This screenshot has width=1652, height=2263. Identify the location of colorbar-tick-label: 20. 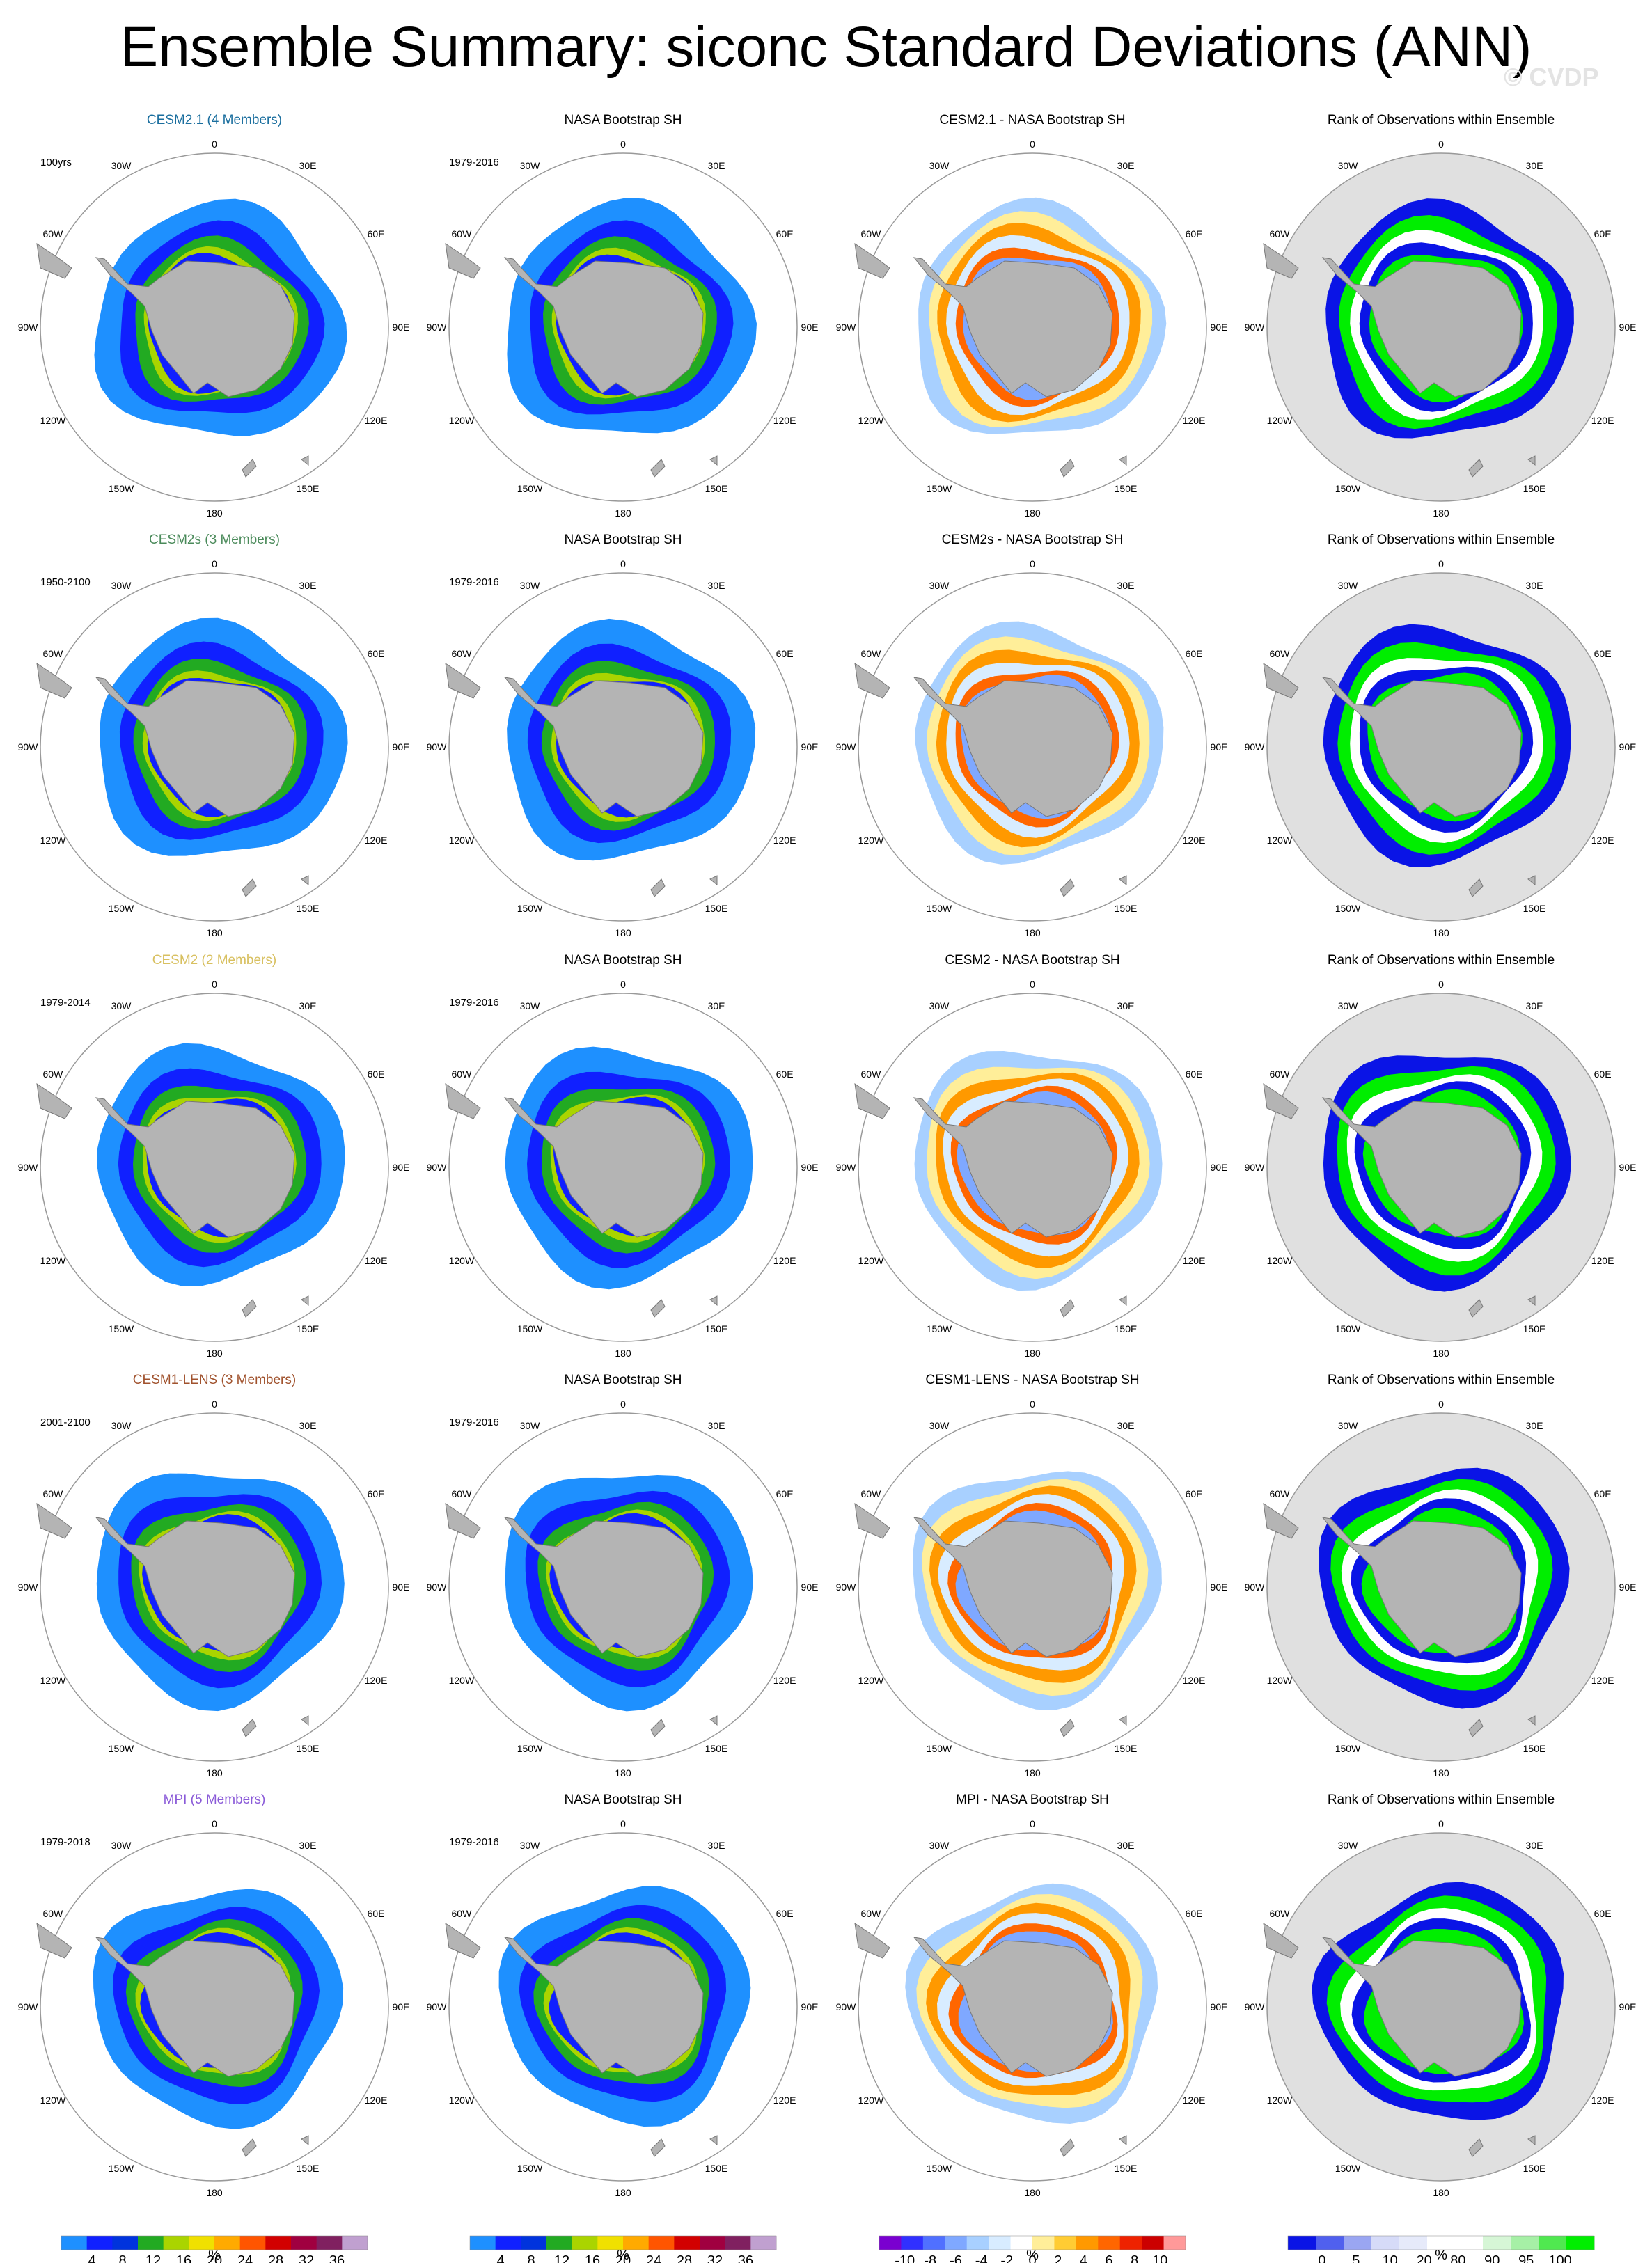
(623, 2258).